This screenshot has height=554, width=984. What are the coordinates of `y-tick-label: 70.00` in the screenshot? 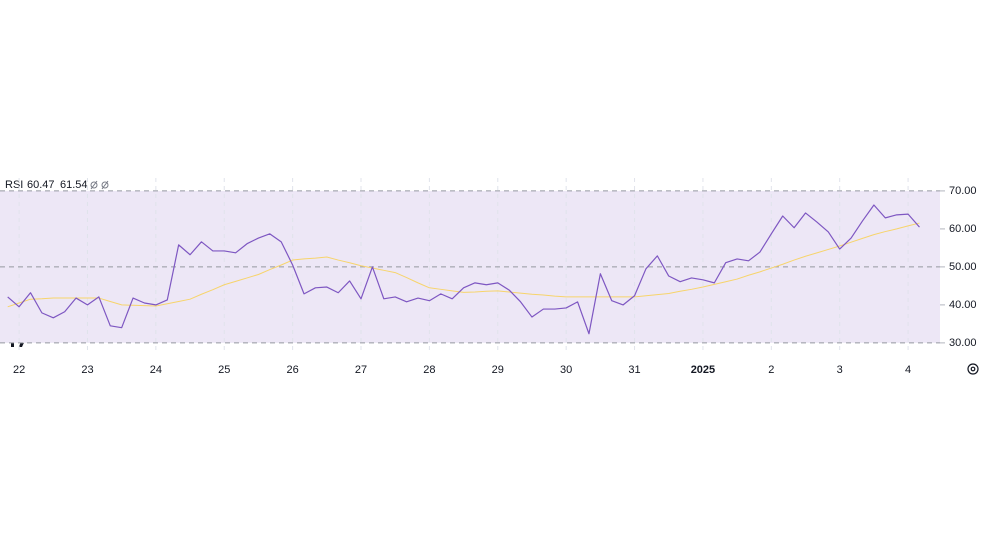 It's located at (963, 191).